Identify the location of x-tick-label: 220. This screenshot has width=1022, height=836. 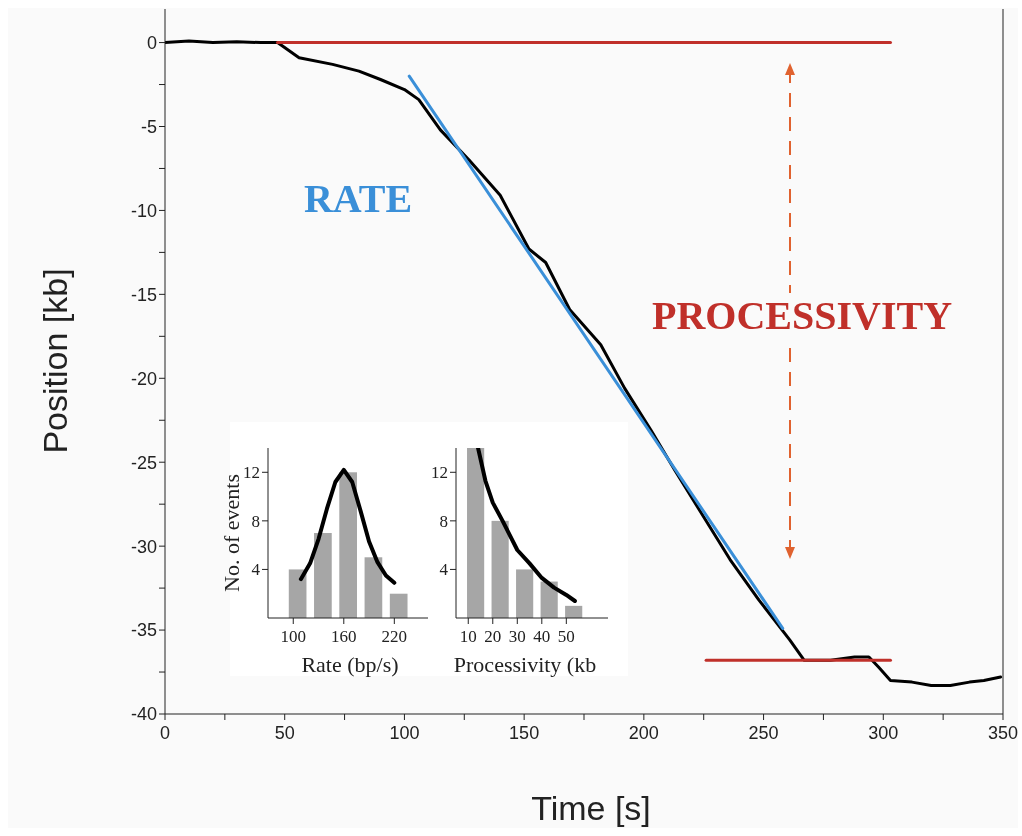
(394, 637).